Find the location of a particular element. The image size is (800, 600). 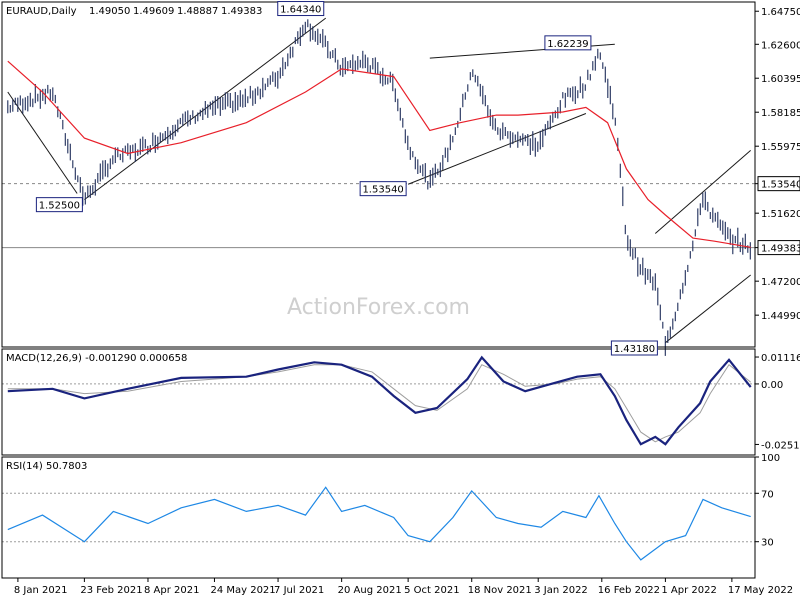

ohlc-value: 1.48887 is located at coordinates (197, 11).